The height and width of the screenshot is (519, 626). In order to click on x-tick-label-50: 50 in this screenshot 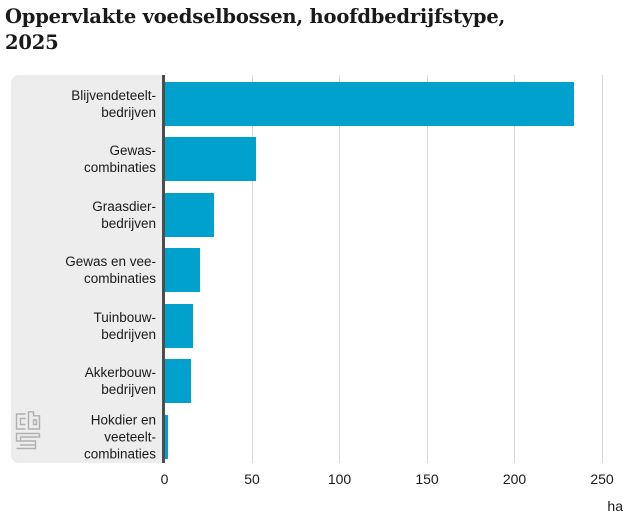, I will do `click(252, 479)`.